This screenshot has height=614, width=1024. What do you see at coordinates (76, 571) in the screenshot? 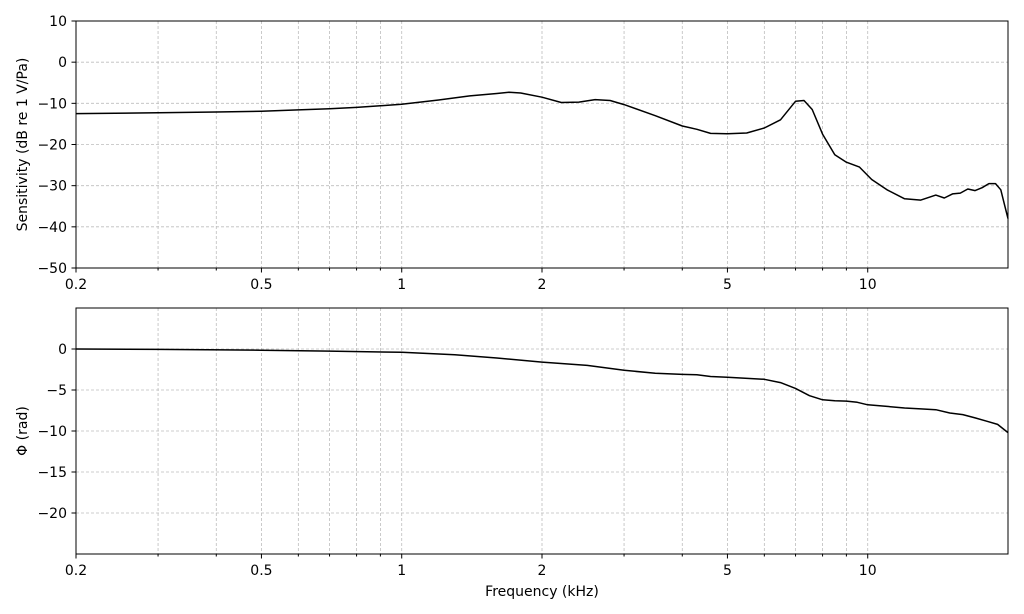
I see `phase-x-tick-label: 0.2` at bounding box center [76, 571].